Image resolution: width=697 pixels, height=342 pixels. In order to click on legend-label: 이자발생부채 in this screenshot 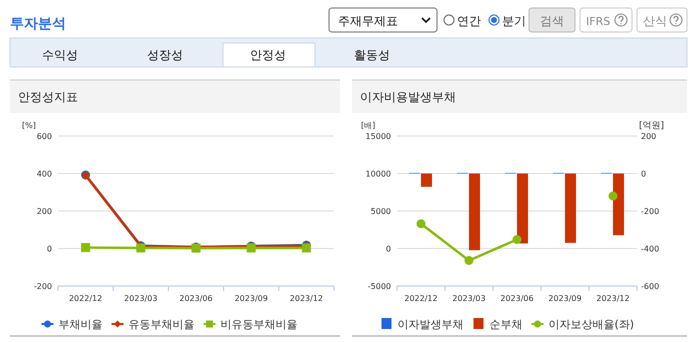, I will do `click(431, 324)`.